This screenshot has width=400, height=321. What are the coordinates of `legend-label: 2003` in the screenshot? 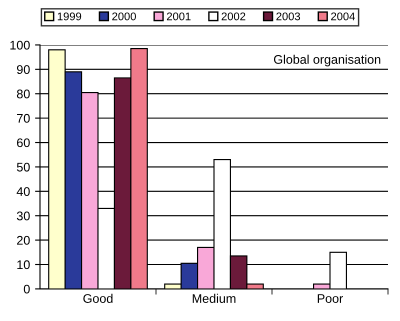 It's located at (288, 16).